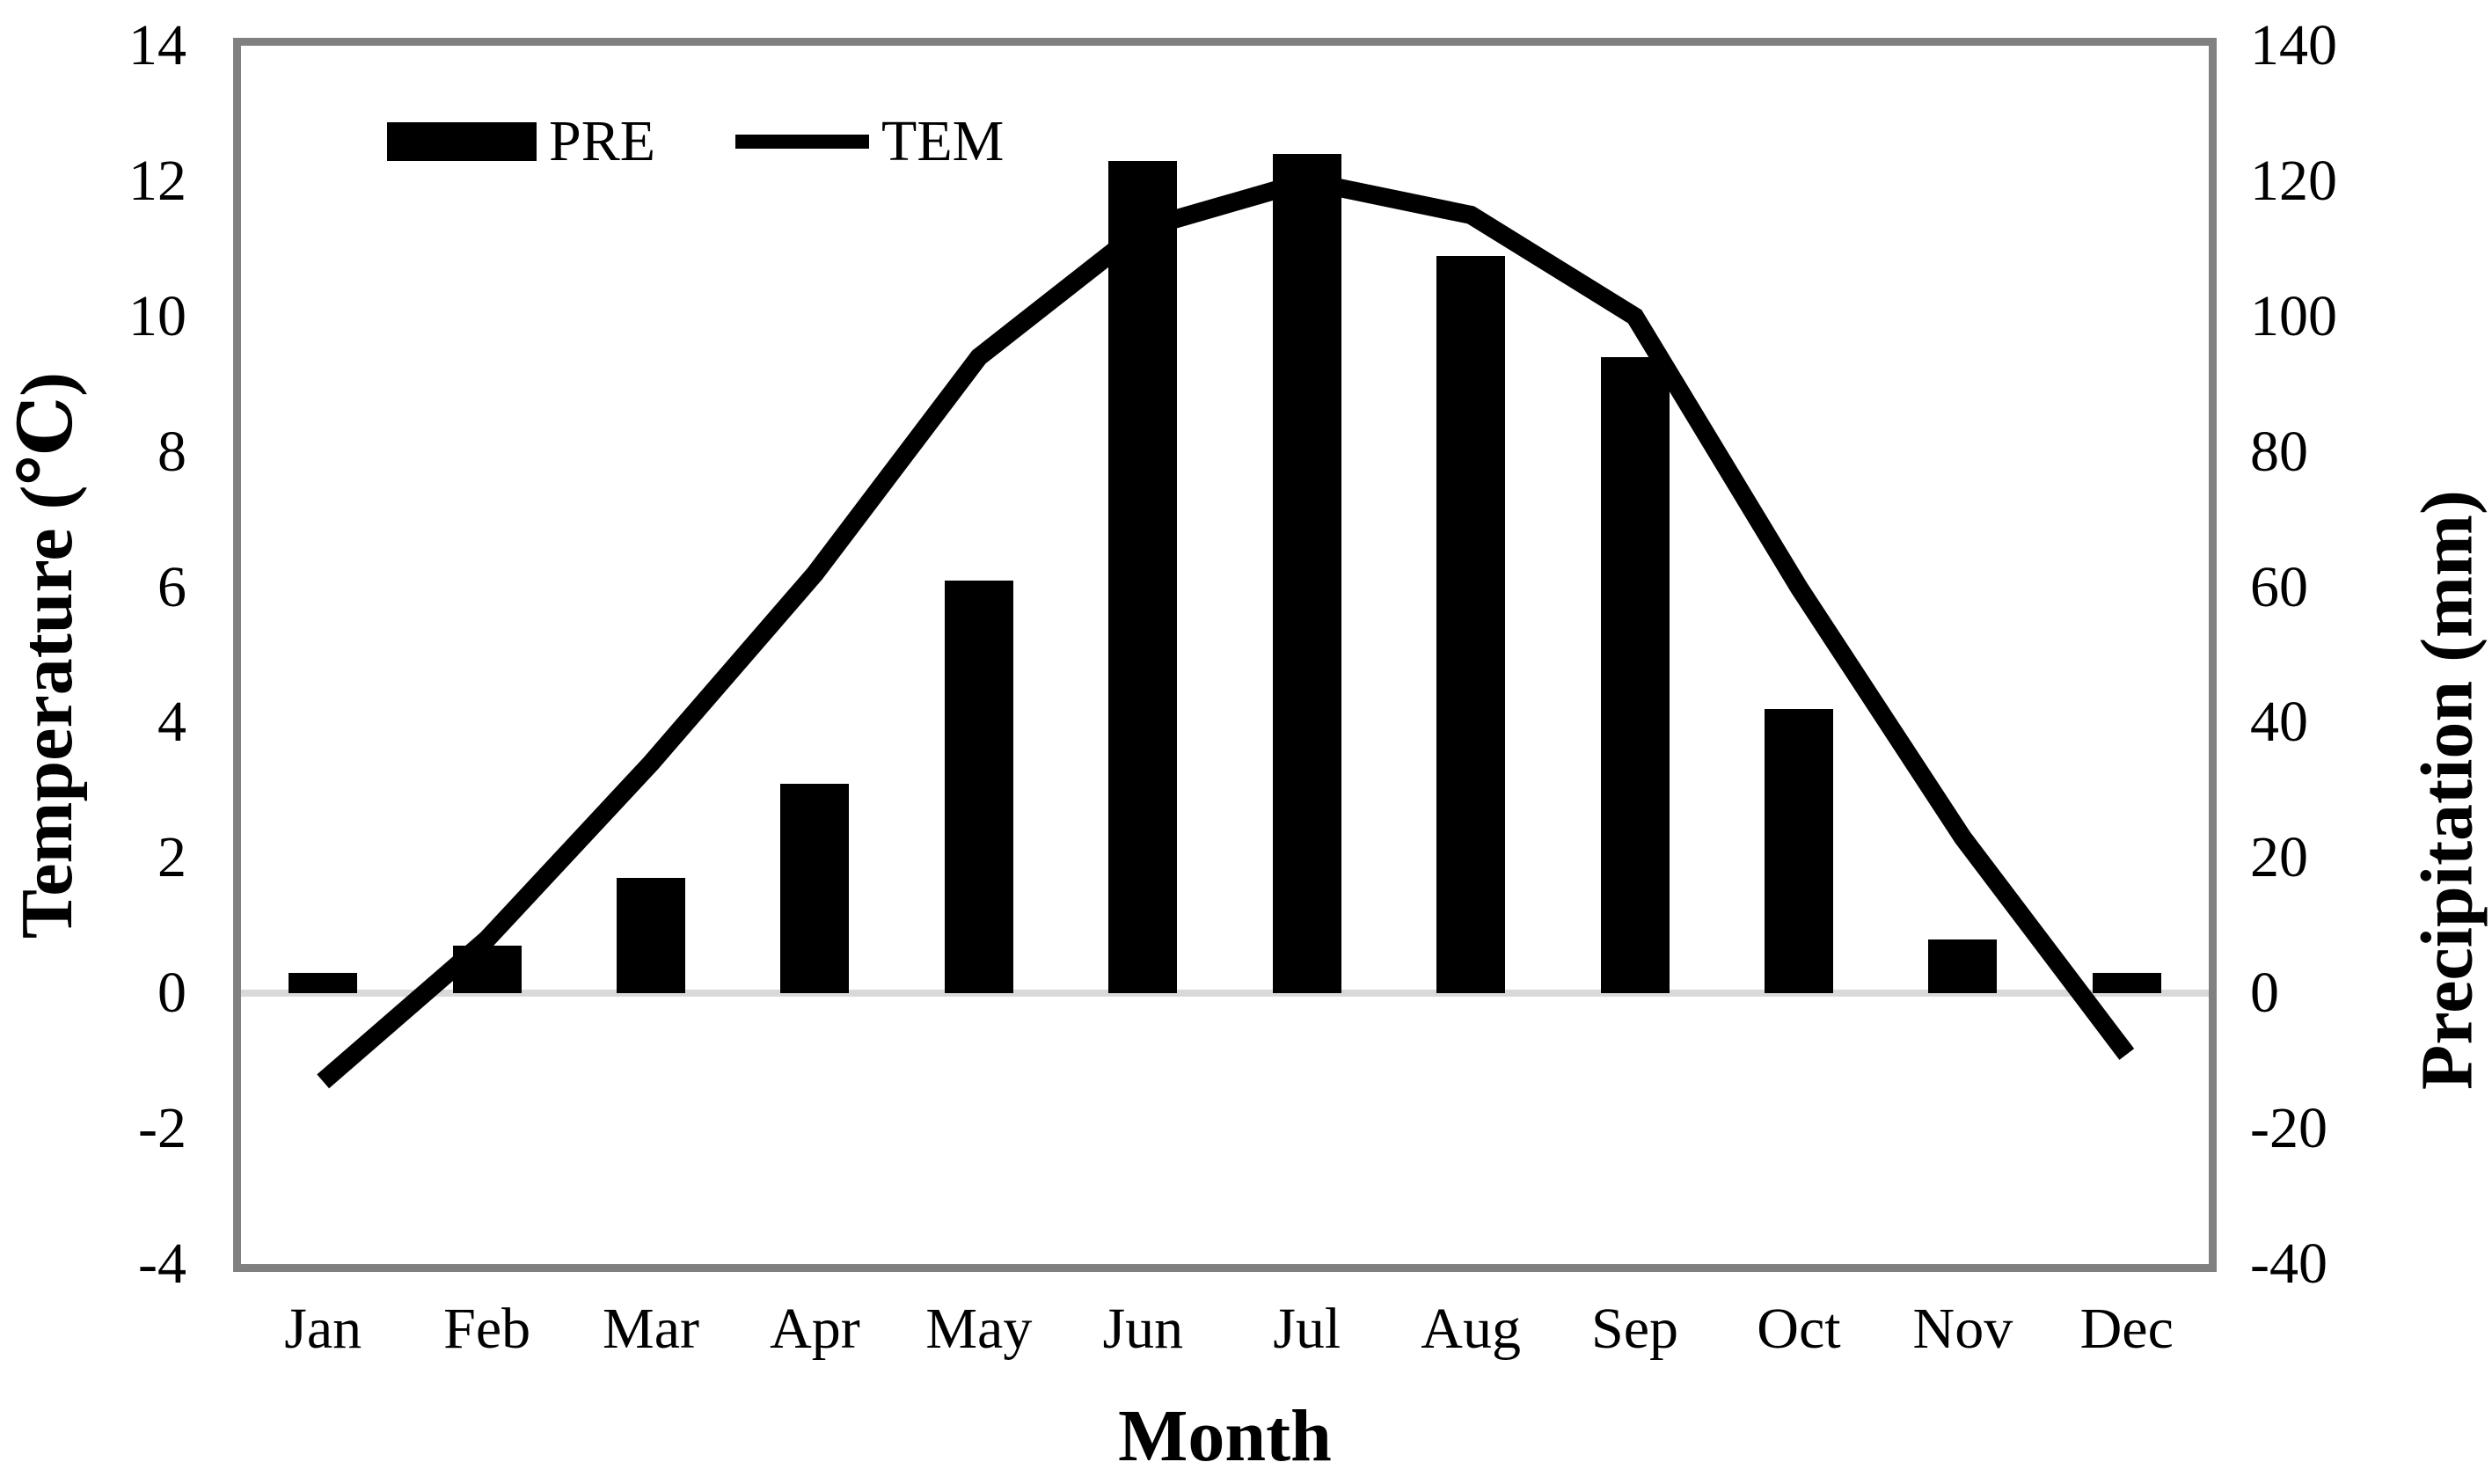 This screenshot has height=1484, width=2492. I want to click on zero-gridline, so click(1225, 994).